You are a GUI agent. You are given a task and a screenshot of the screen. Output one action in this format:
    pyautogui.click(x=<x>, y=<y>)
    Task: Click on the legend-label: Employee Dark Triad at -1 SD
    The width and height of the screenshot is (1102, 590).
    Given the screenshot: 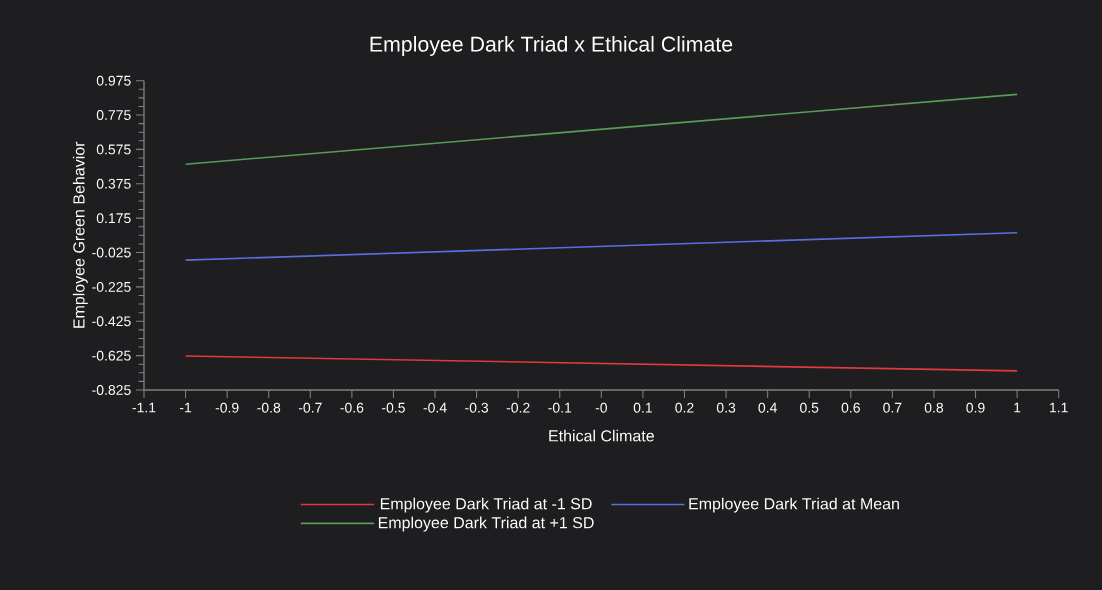 What is the action you would take?
    pyautogui.click(x=486, y=505)
    